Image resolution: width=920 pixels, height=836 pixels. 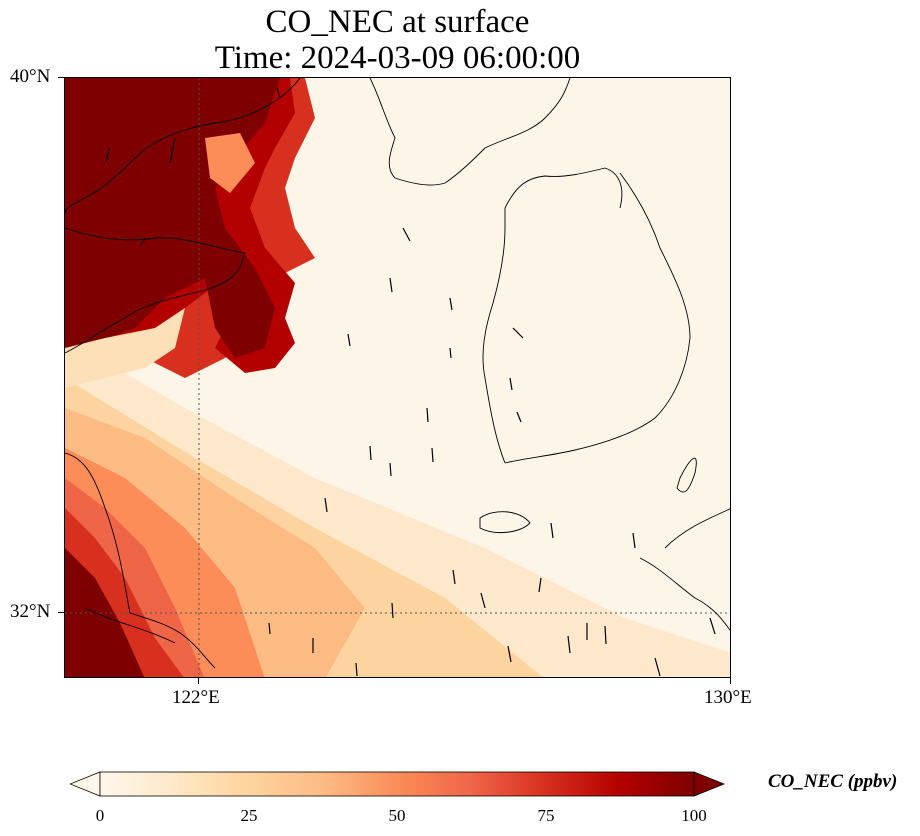 I want to click on colorbar, so click(x=397, y=787).